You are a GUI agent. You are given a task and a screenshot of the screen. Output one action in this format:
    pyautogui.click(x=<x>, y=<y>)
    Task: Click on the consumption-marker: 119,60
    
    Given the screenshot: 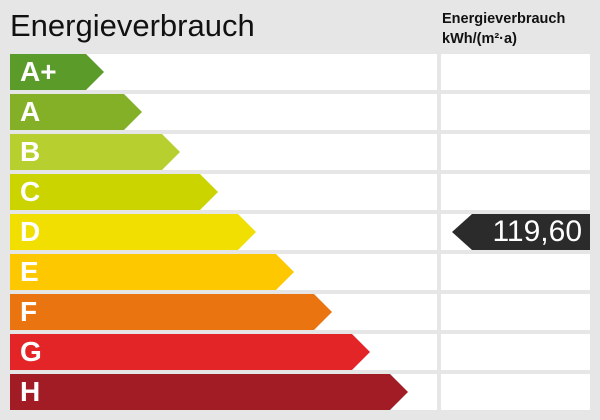 What is the action you would take?
    pyautogui.click(x=521, y=232)
    